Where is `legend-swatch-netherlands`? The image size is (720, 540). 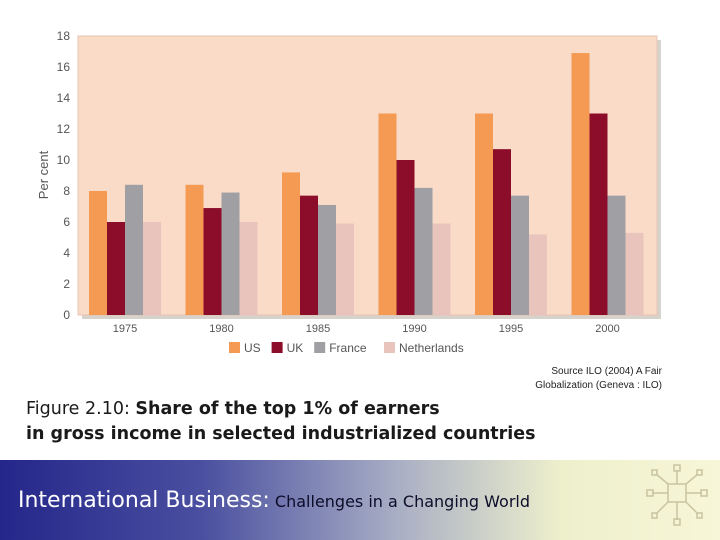 legend-swatch-netherlands is located at coordinates (389, 347).